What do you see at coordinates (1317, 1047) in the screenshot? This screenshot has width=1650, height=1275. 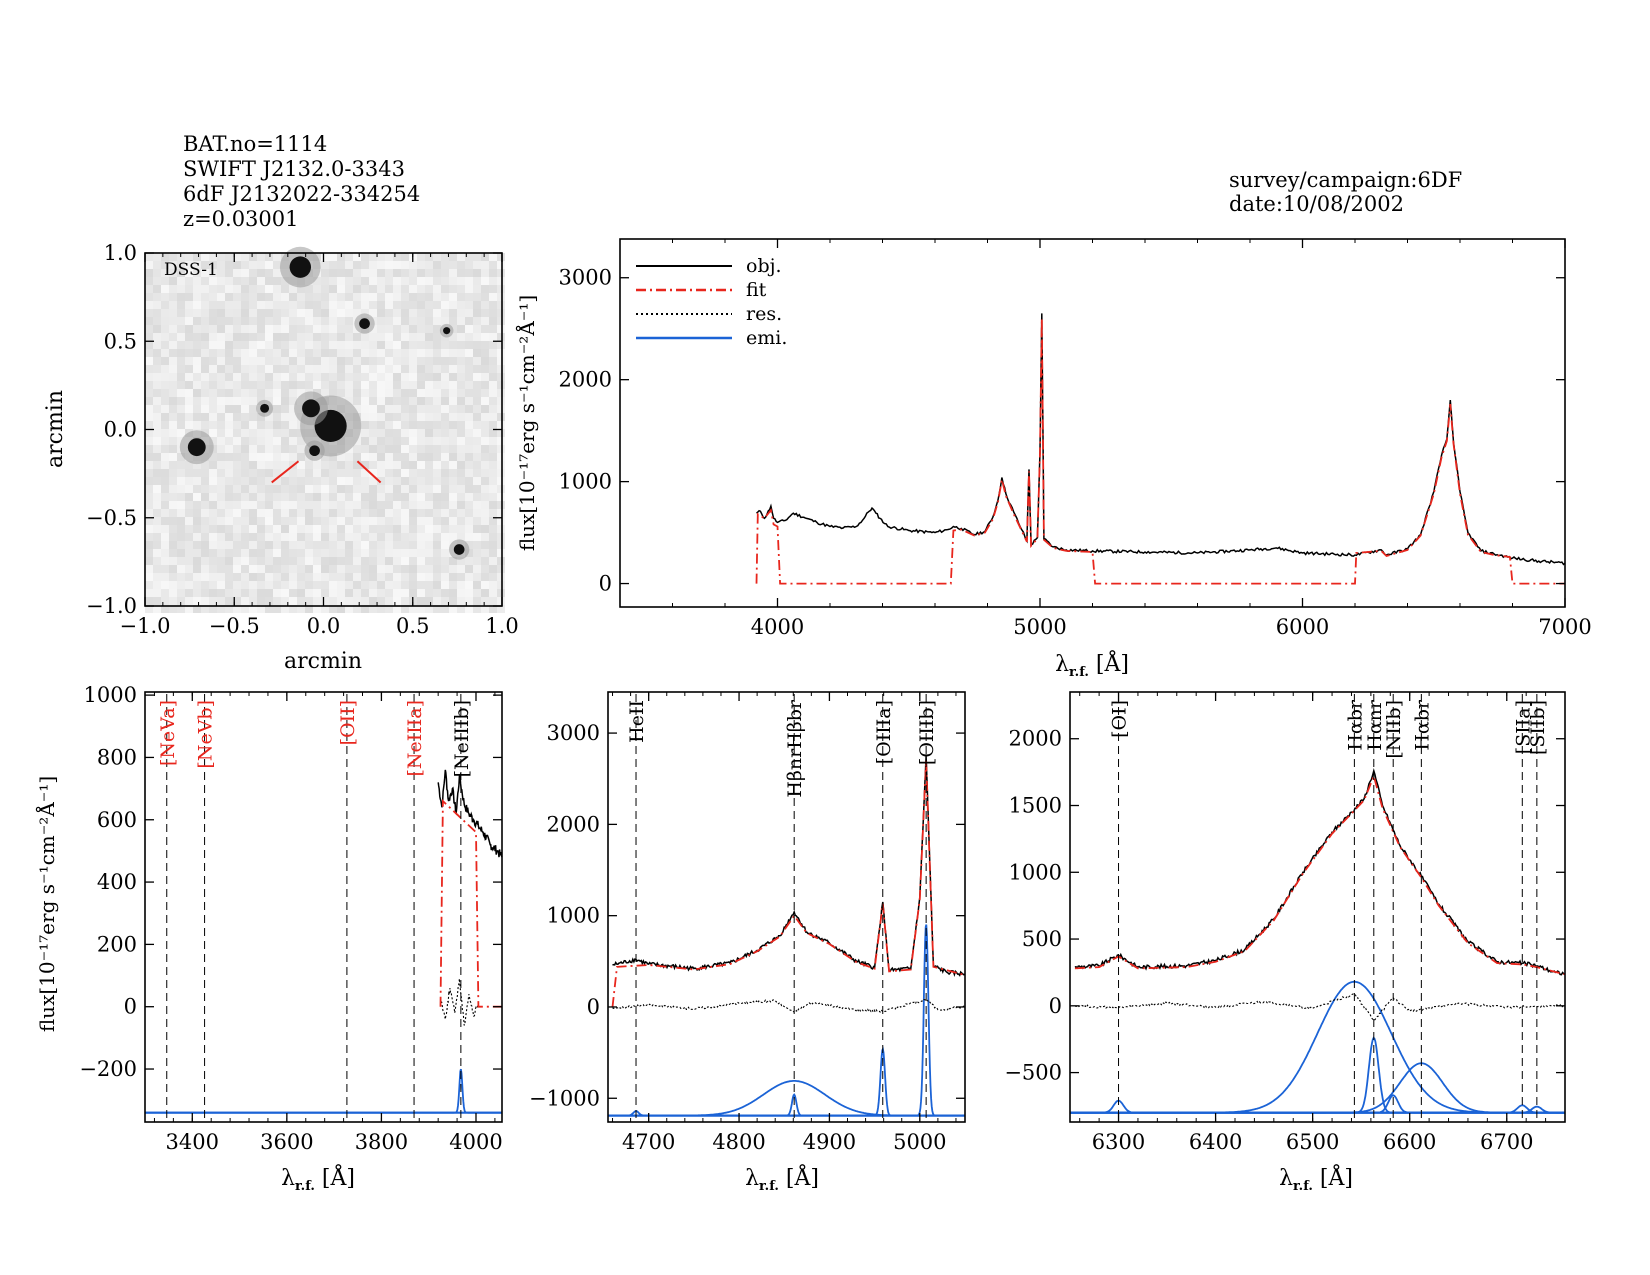 I see `emission-component` at bounding box center [1317, 1047].